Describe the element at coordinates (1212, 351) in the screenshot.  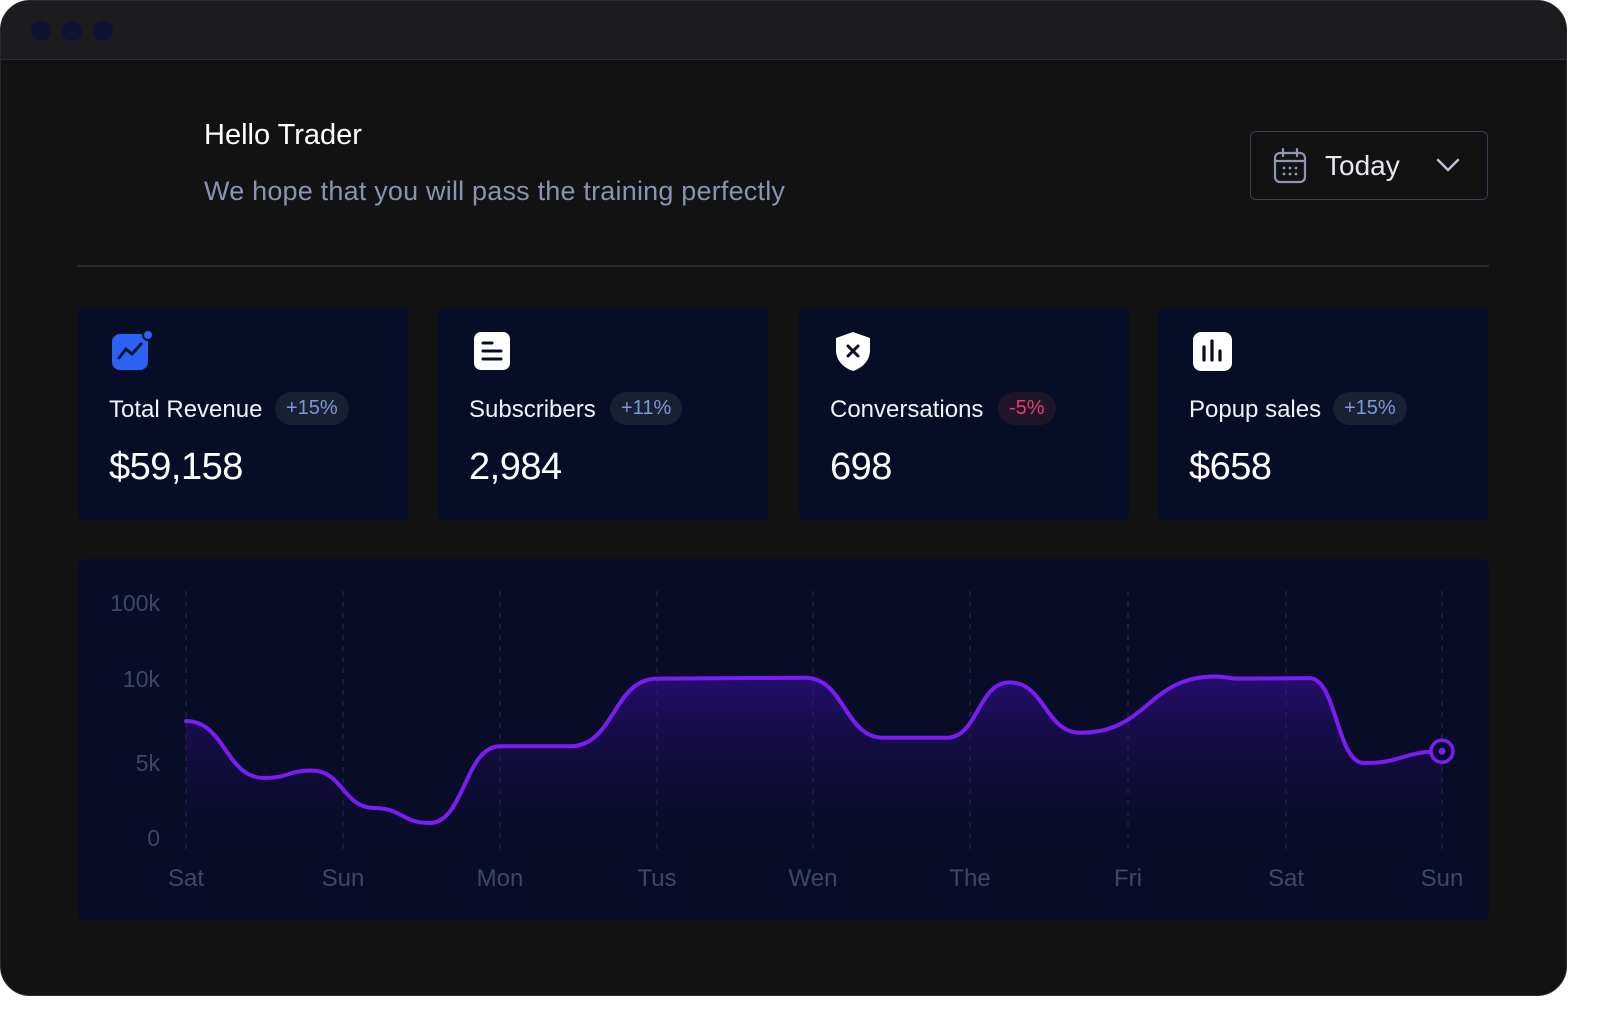
I see `bar-chart-icon` at that location.